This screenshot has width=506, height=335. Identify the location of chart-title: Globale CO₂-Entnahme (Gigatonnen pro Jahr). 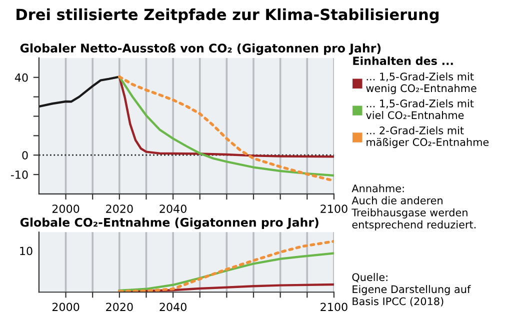
(169, 224).